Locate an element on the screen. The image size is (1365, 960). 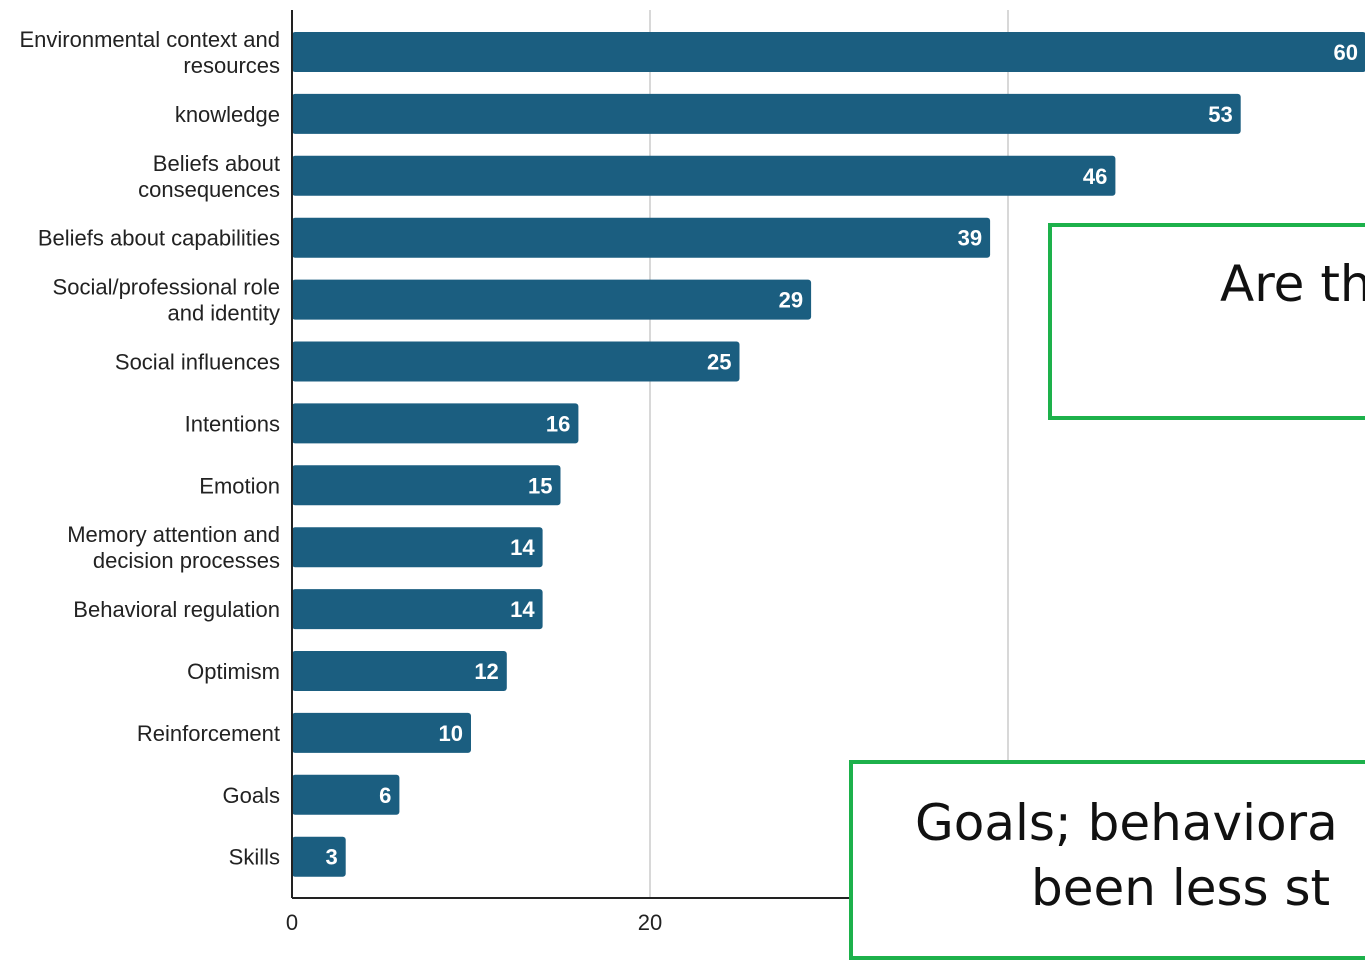
value-label: 53 is located at coordinates (1220, 114).